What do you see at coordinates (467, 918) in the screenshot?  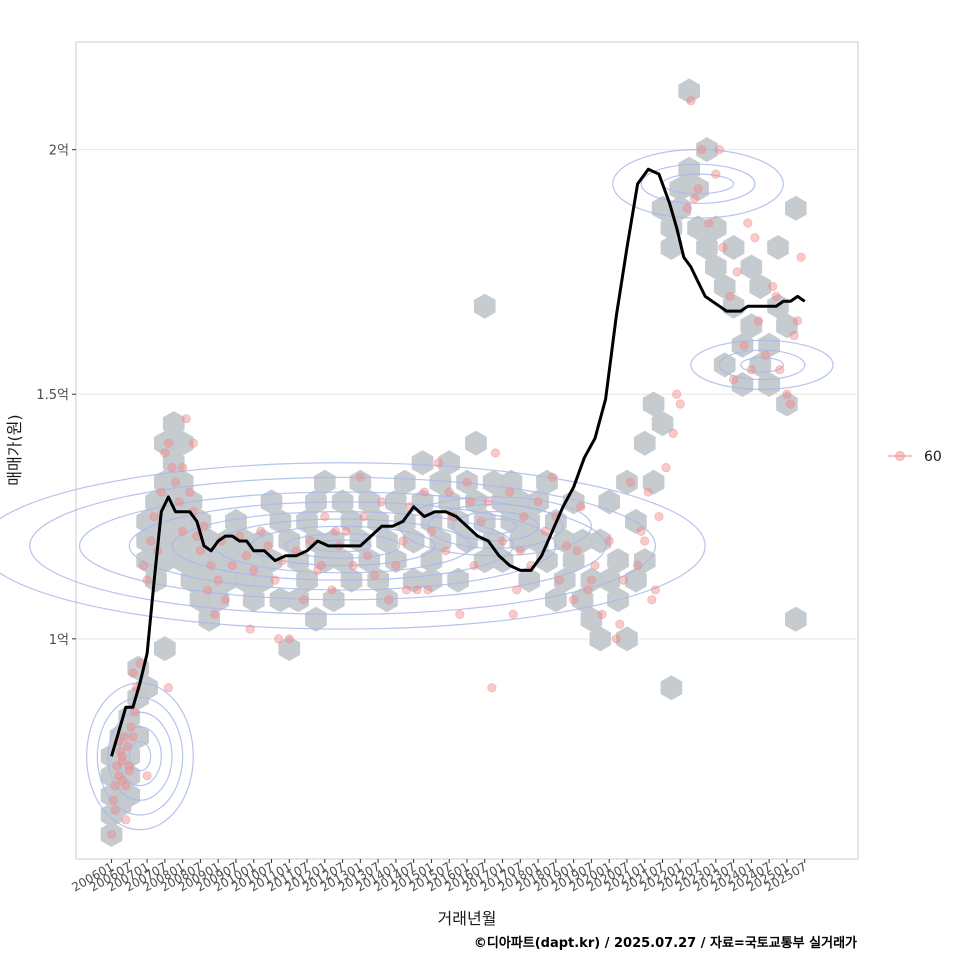 I see `x-axis-title: 거래년월` at bounding box center [467, 918].